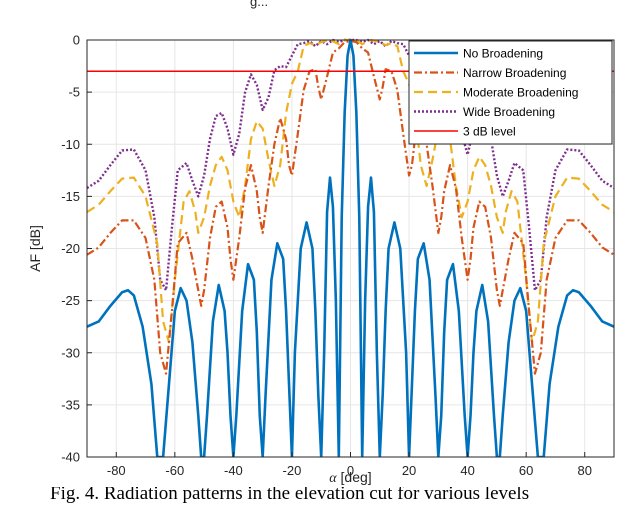 This screenshot has width=640, height=531. Describe the element at coordinates (70, 300) in the screenshot. I see `y-tick-label: -25` at that location.